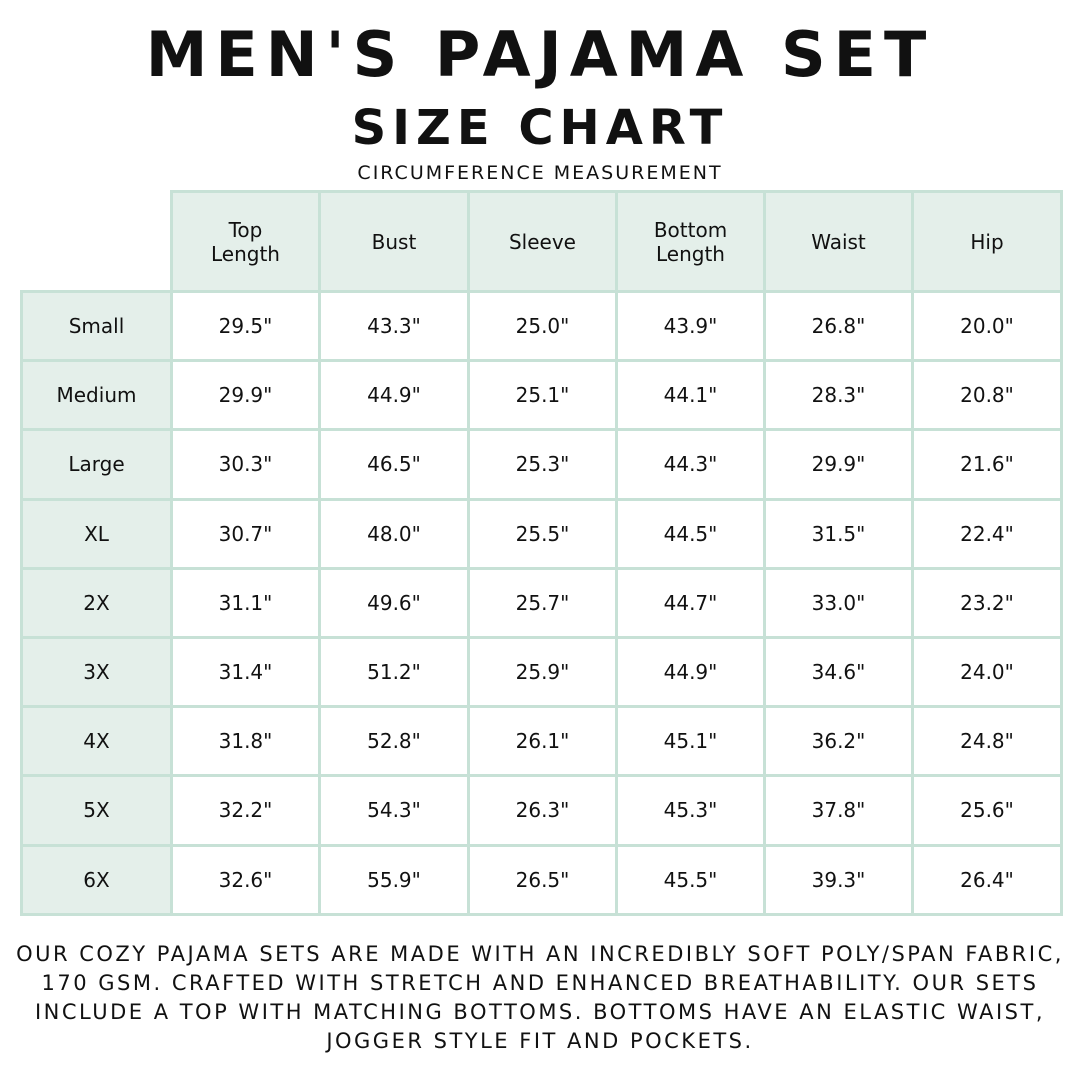 The width and height of the screenshot is (1080, 1080). What do you see at coordinates (838, 533) in the screenshot?
I see `table-cell: 31.5"` at bounding box center [838, 533].